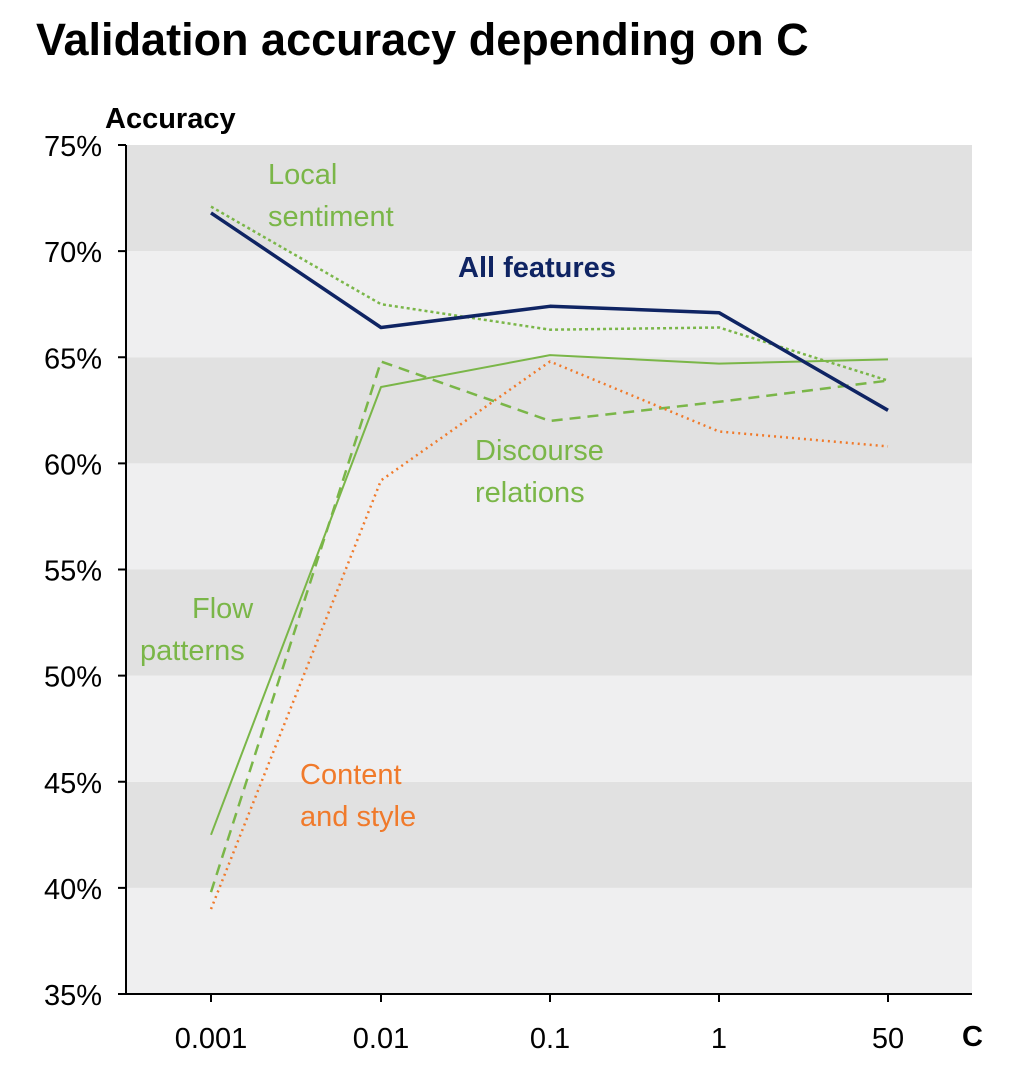 This screenshot has height=1076, width=1024. What do you see at coordinates (539, 451) in the screenshot?
I see `series-label: Discourse` at bounding box center [539, 451].